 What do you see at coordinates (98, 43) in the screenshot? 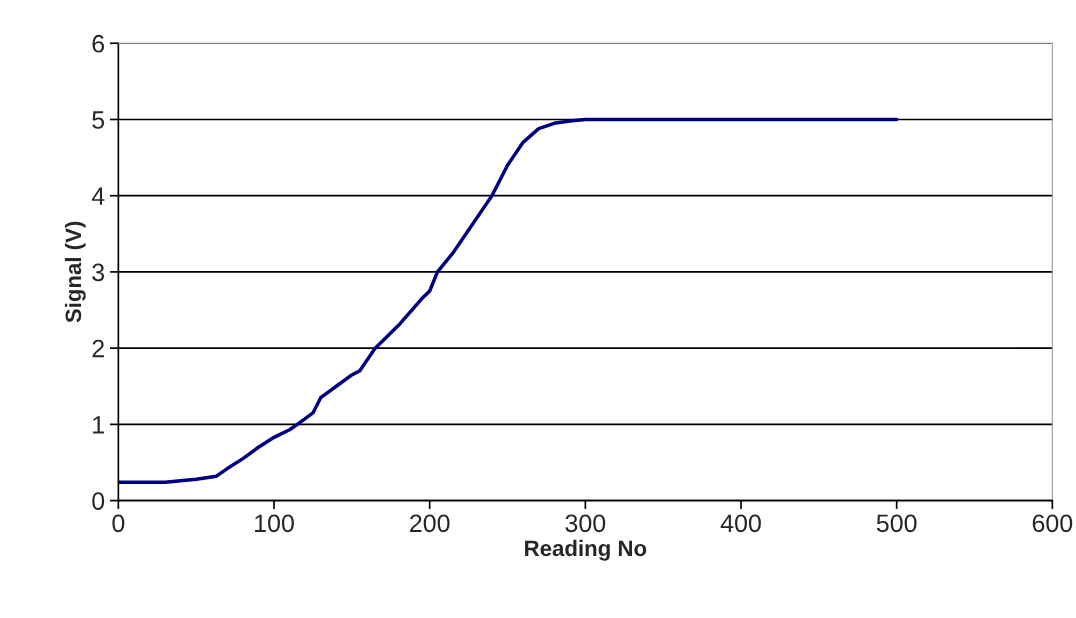
I see `y-tick-label: 6` at bounding box center [98, 43].